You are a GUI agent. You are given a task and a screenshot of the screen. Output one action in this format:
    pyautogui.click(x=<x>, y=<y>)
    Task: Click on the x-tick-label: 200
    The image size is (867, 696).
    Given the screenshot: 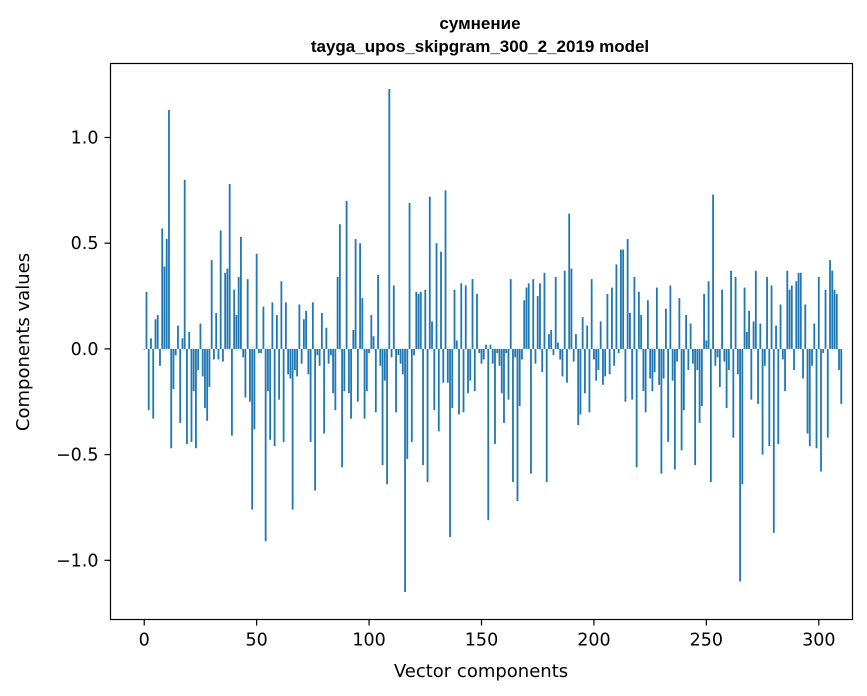 What is the action you would take?
    pyautogui.click(x=593, y=641)
    